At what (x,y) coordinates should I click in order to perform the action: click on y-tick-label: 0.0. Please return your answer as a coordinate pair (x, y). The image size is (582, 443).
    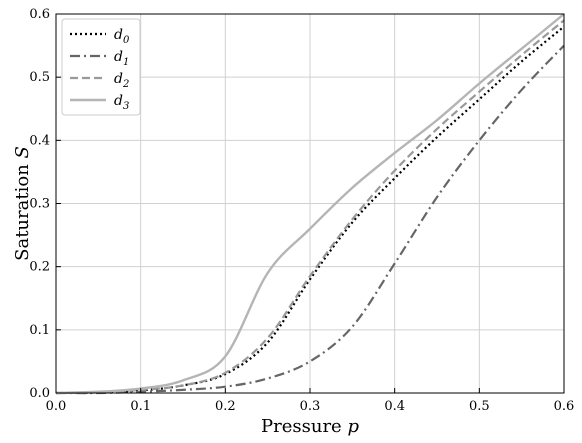
    Looking at the image, I should click on (39, 393).